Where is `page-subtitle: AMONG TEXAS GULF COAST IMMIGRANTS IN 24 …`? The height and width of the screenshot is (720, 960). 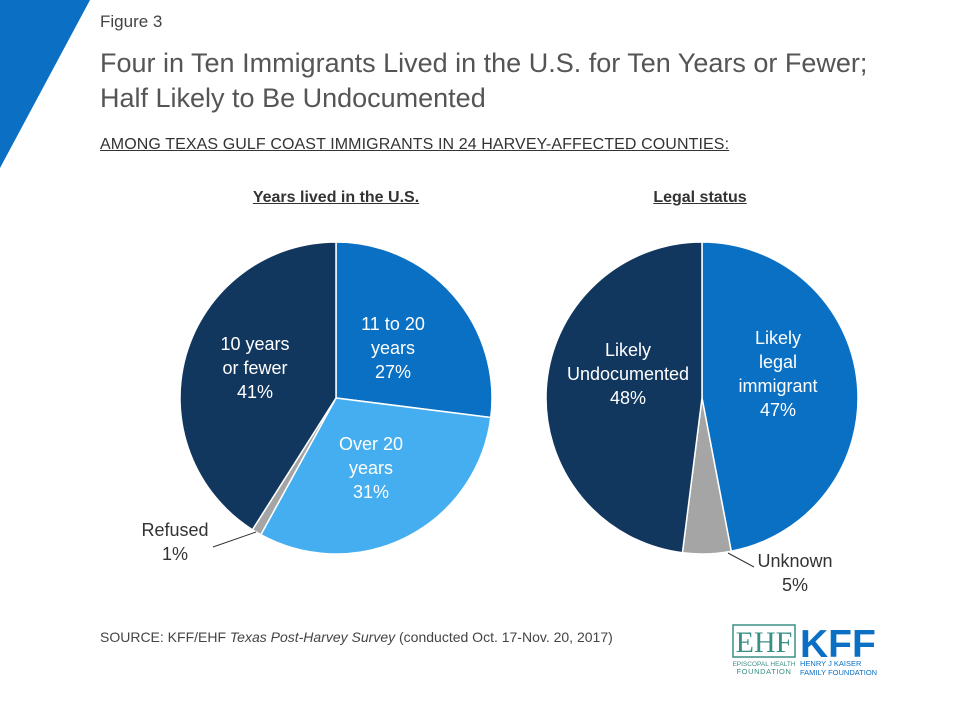 page-subtitle: AMONG TEXAS GULF COAST IMMIGRANTS IN 24 … is located at coordinates (415, 144).